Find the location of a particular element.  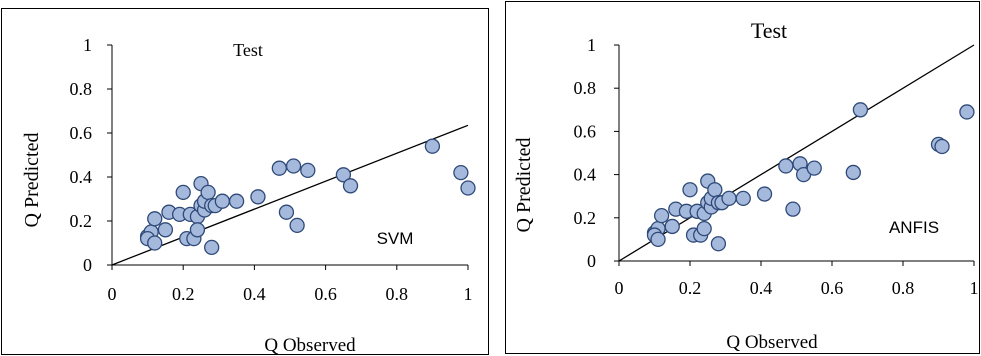

model-label: SVM is located at coordinates (395, 238).